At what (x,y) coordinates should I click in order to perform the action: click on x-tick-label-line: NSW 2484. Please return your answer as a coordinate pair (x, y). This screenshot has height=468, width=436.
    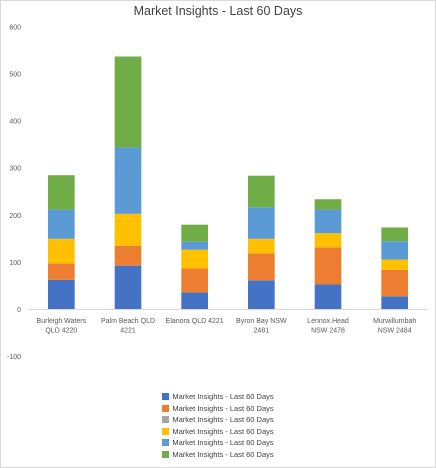
    Looking at the image, I should click on (395, 331).